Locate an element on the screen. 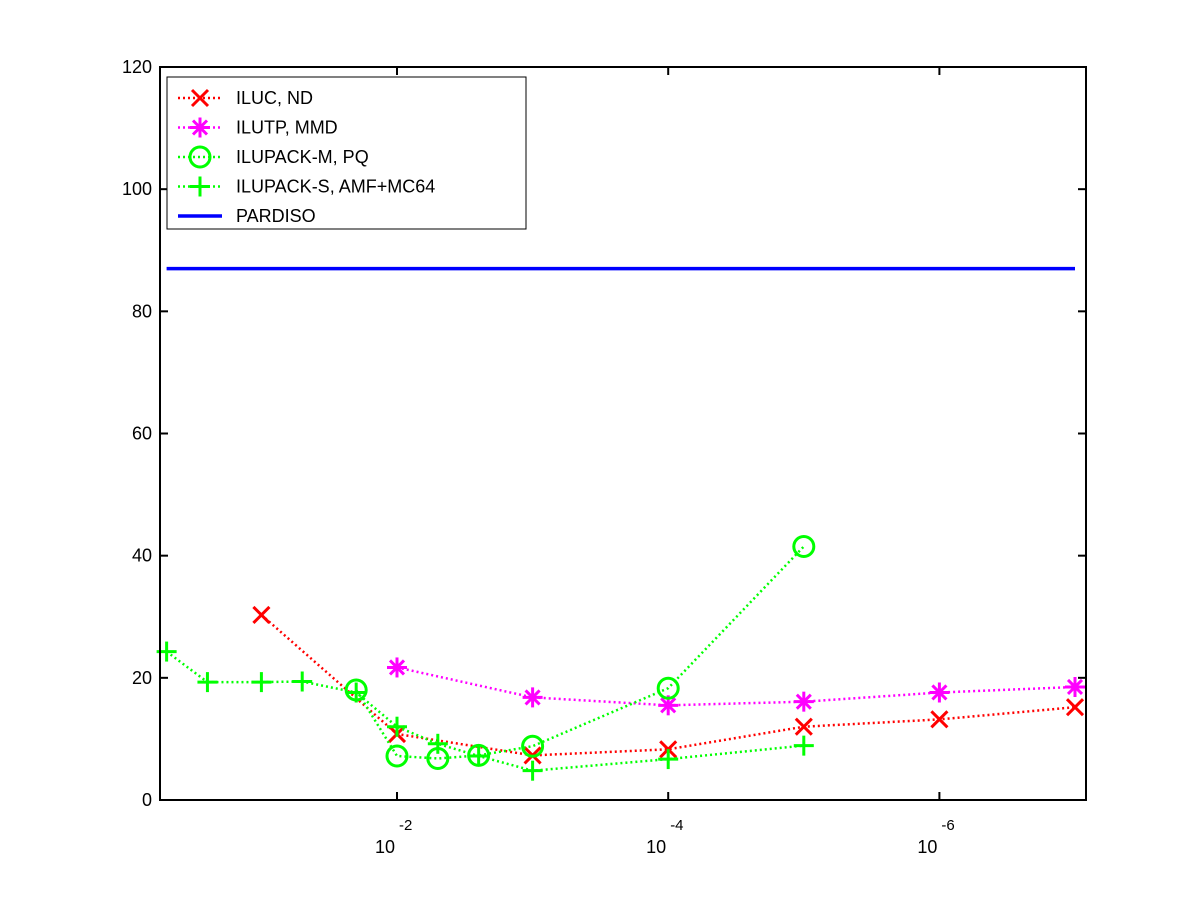 The height and width of the screenshot is (900, 1200). legend-label: ILUC, ND is located at coordinates (274, 98).